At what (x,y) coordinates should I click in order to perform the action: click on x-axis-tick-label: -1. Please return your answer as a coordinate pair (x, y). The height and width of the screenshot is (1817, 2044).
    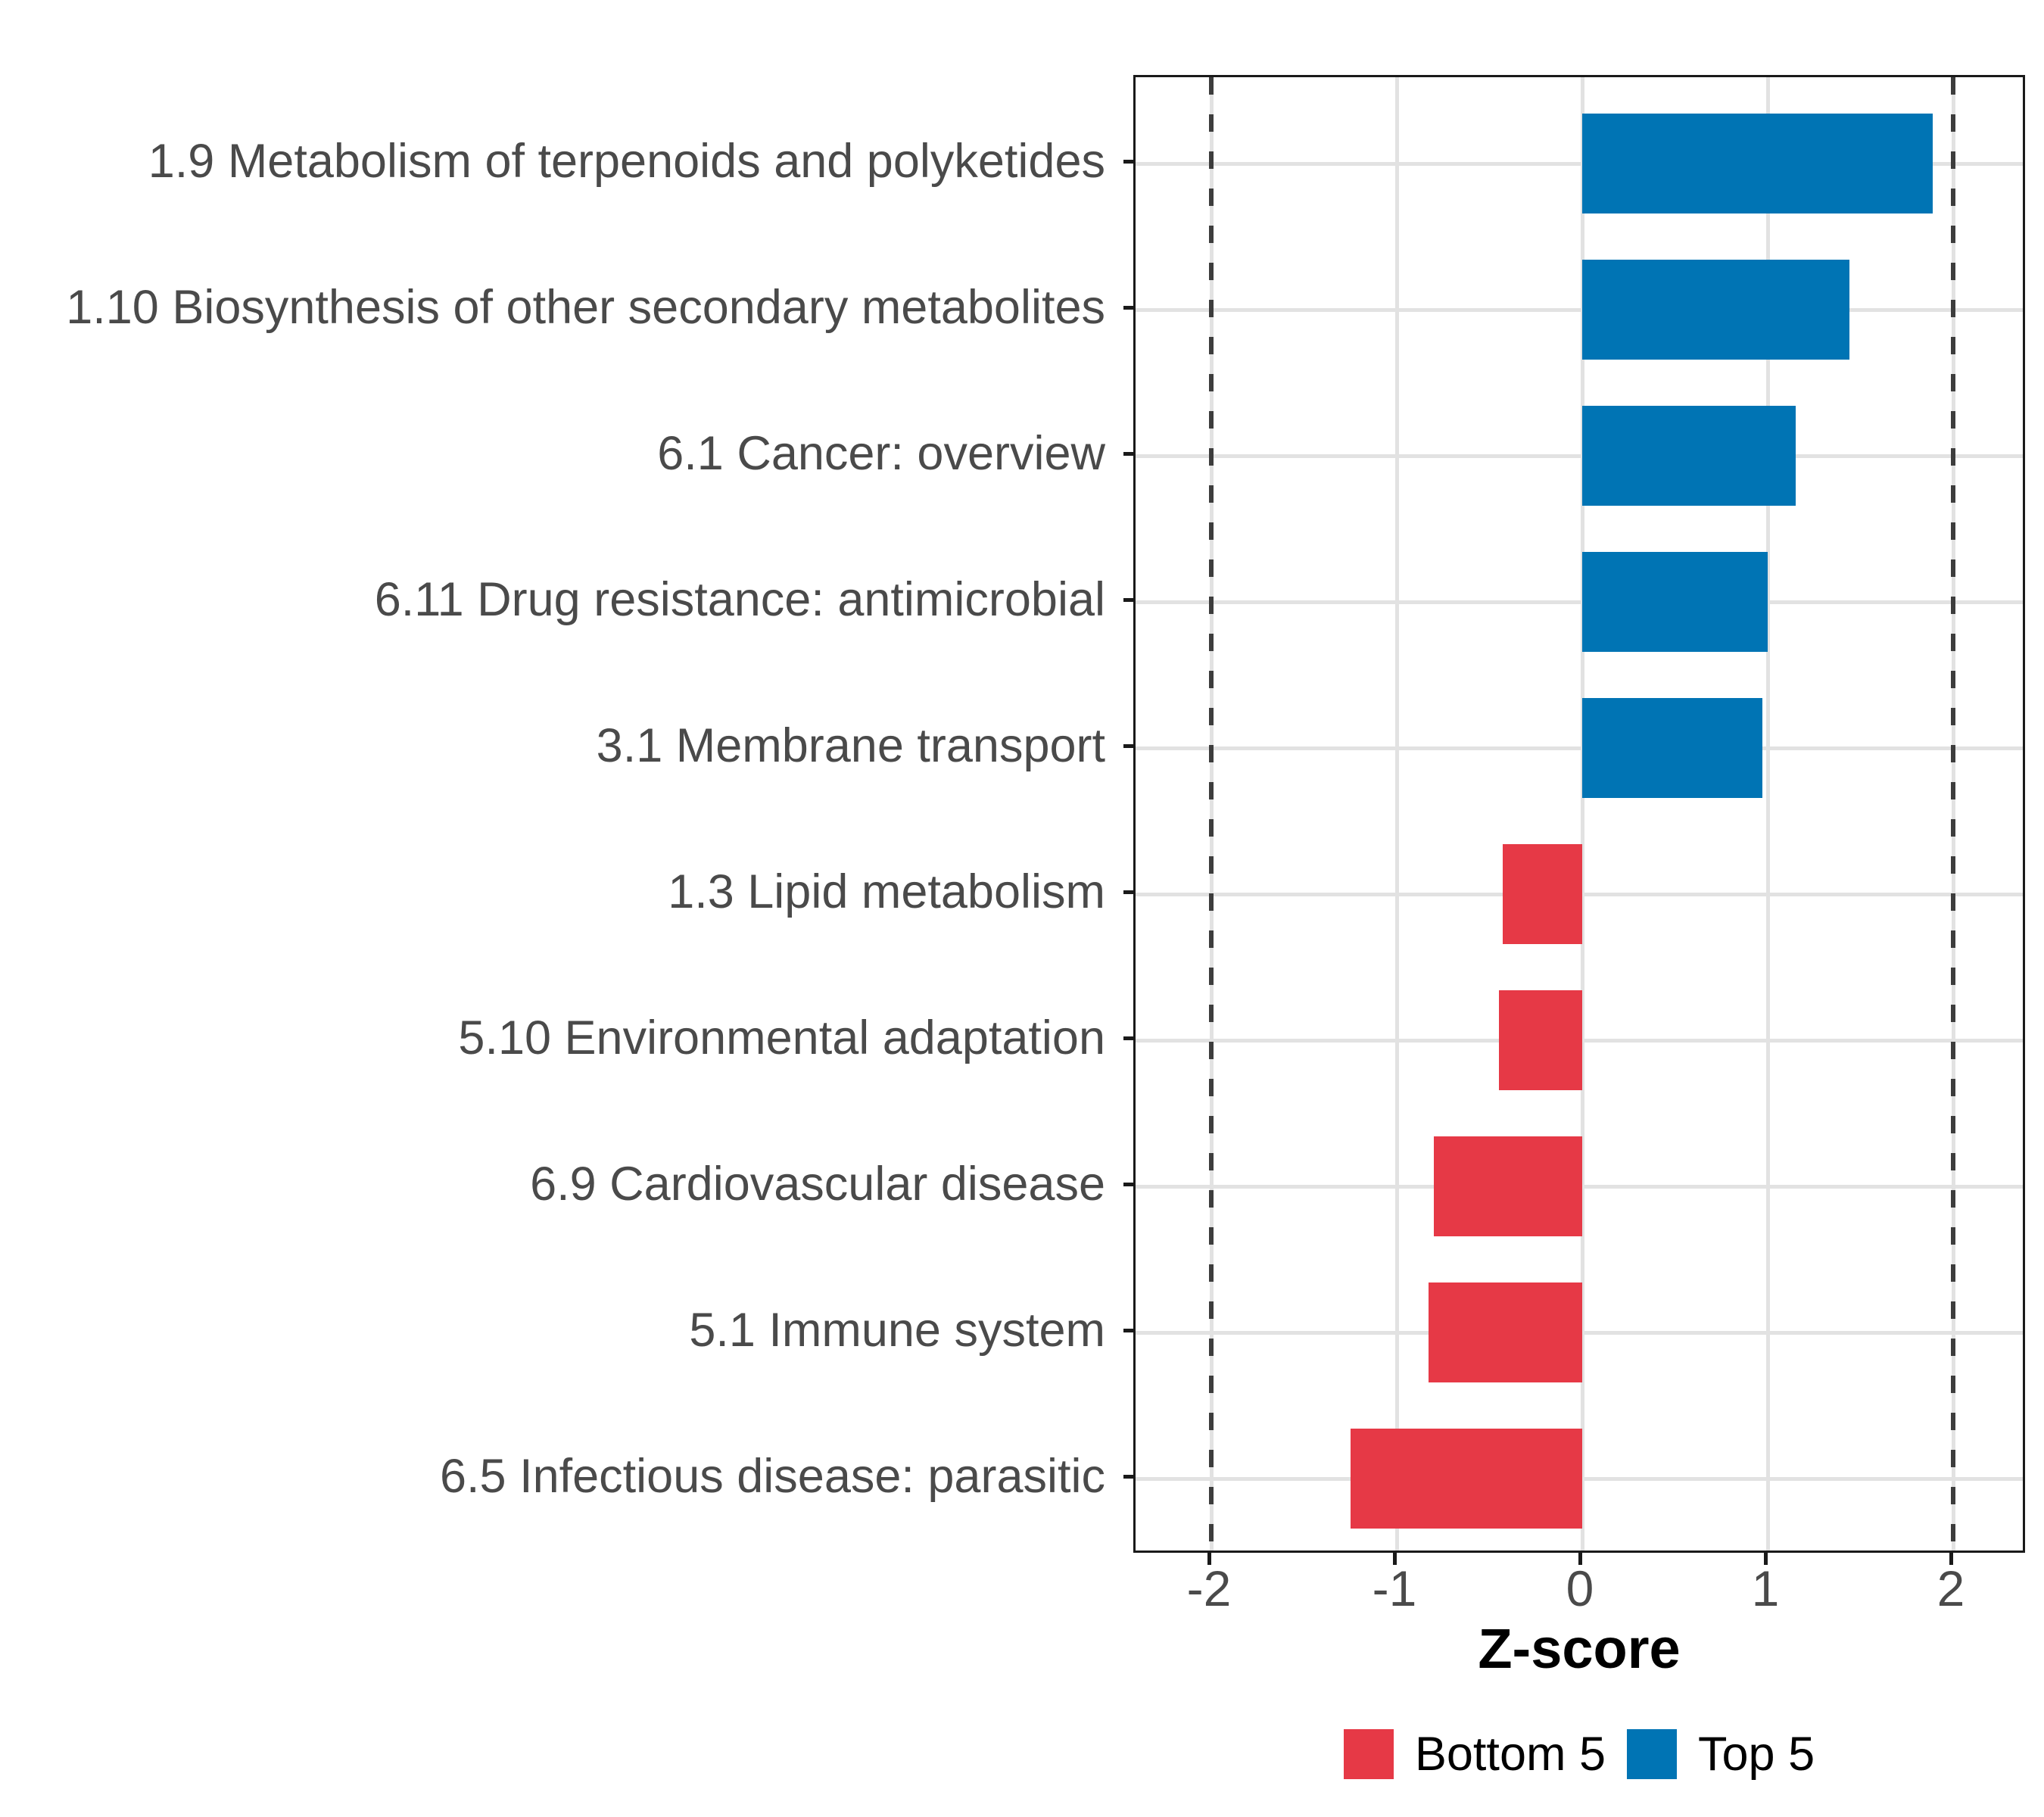
    Looking at the image, I should click on (1394, 1588).